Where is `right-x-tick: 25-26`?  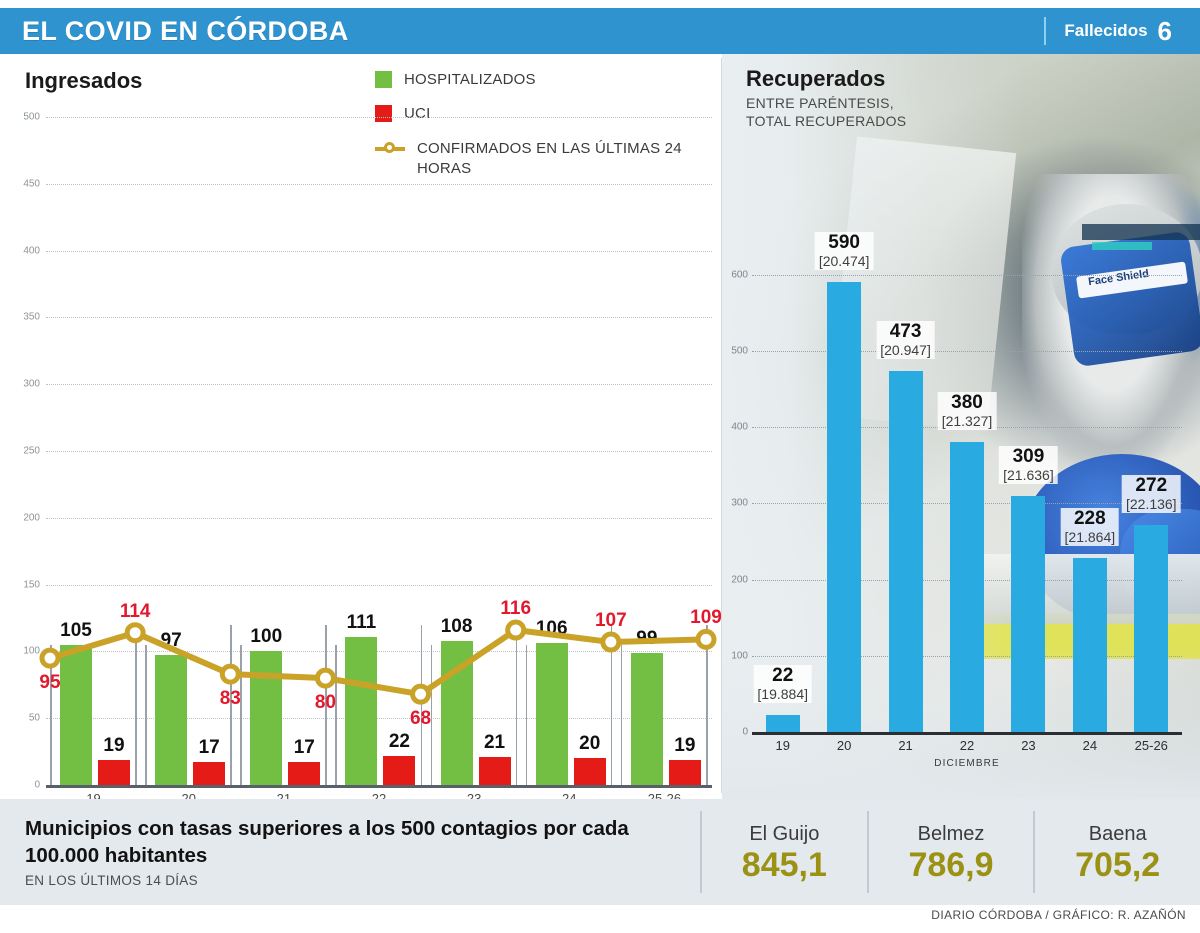 right-x-tick: 25-26 is located at coordinates (1151, 745).